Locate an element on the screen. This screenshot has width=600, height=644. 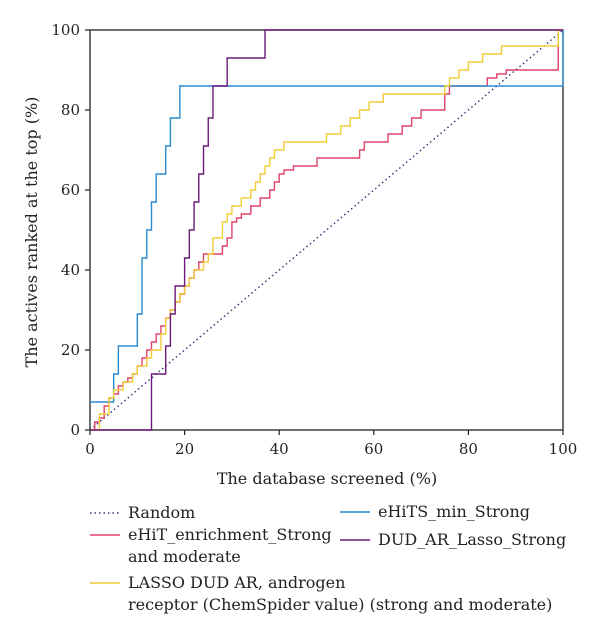
x-tick-label: 20 is located at coordinates (184, 449).